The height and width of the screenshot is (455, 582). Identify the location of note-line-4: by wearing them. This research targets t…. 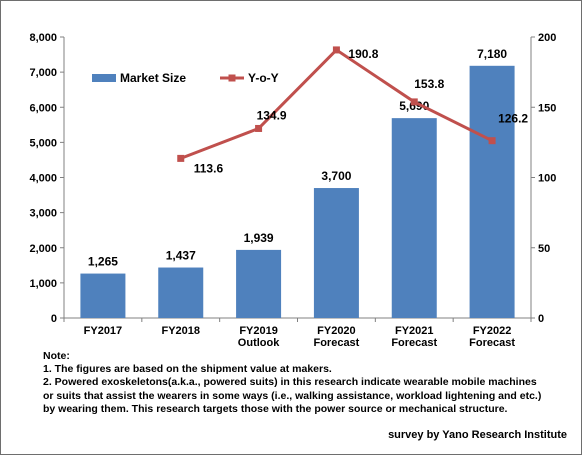
(275, 408).